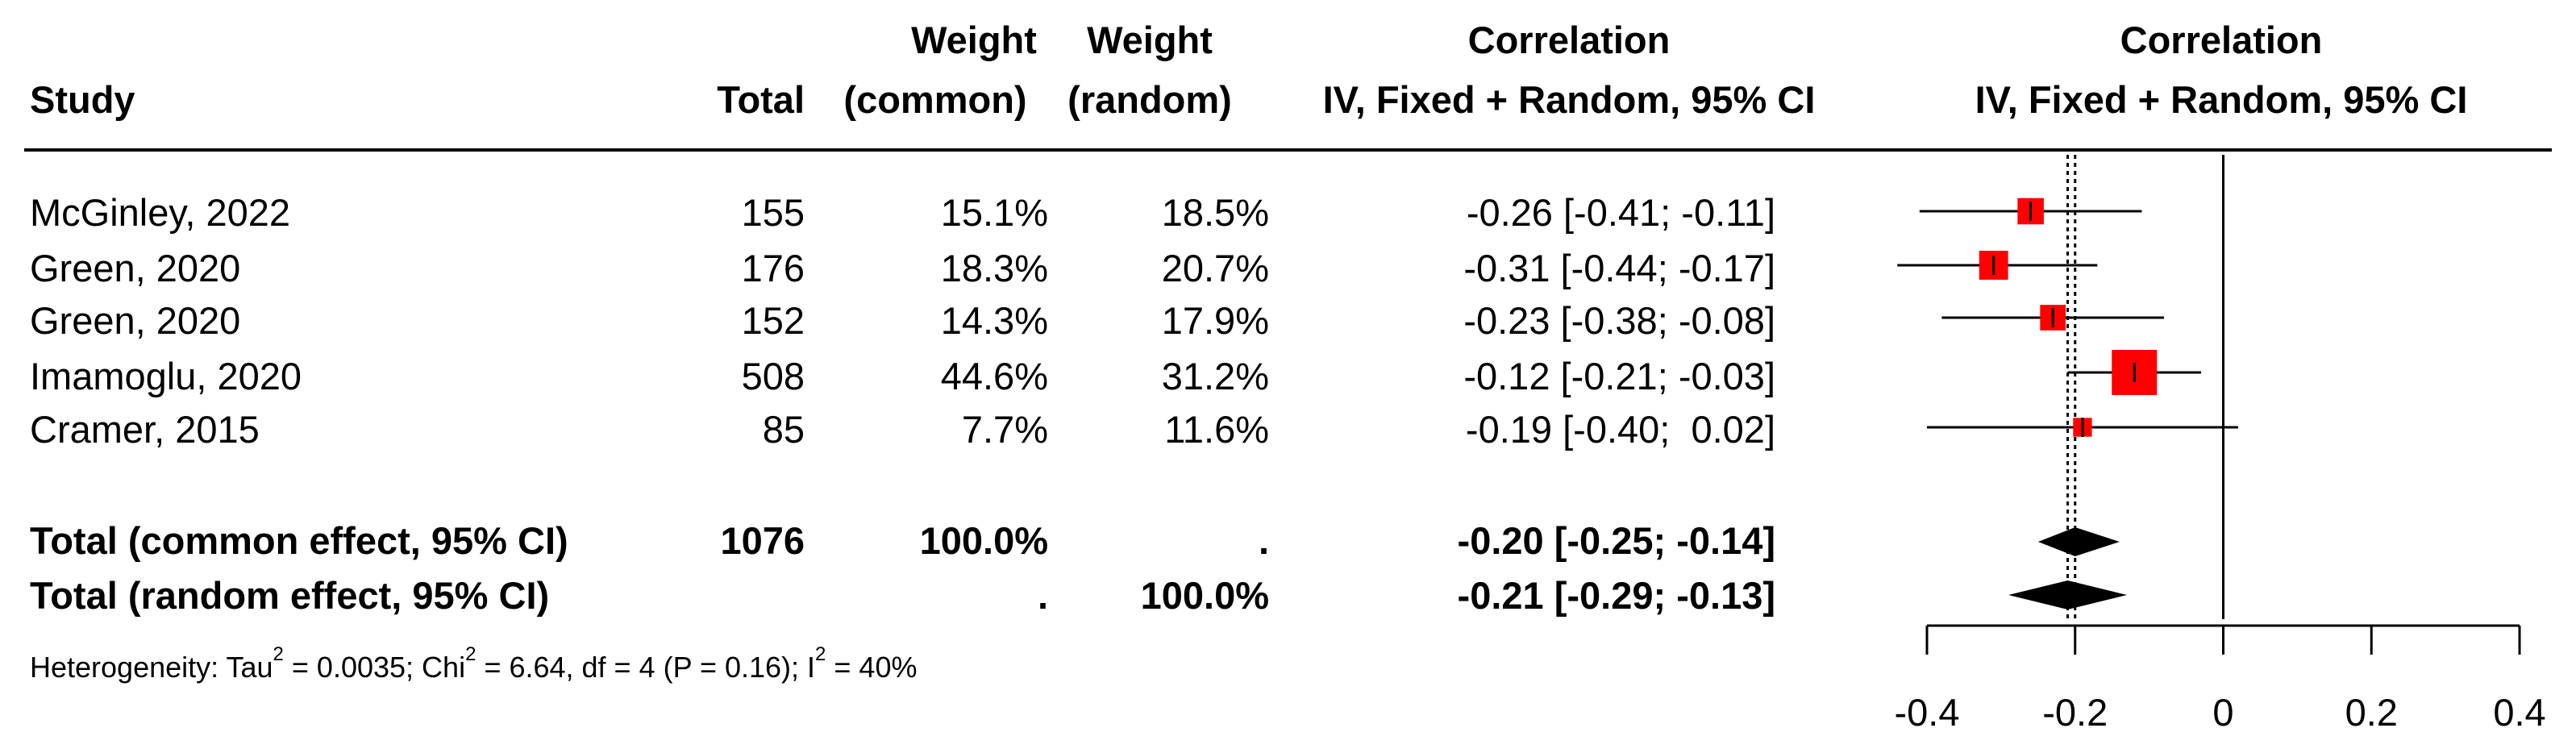 The image size is (2576, 753). I want to click on study-total: 508, so click(773, 376).